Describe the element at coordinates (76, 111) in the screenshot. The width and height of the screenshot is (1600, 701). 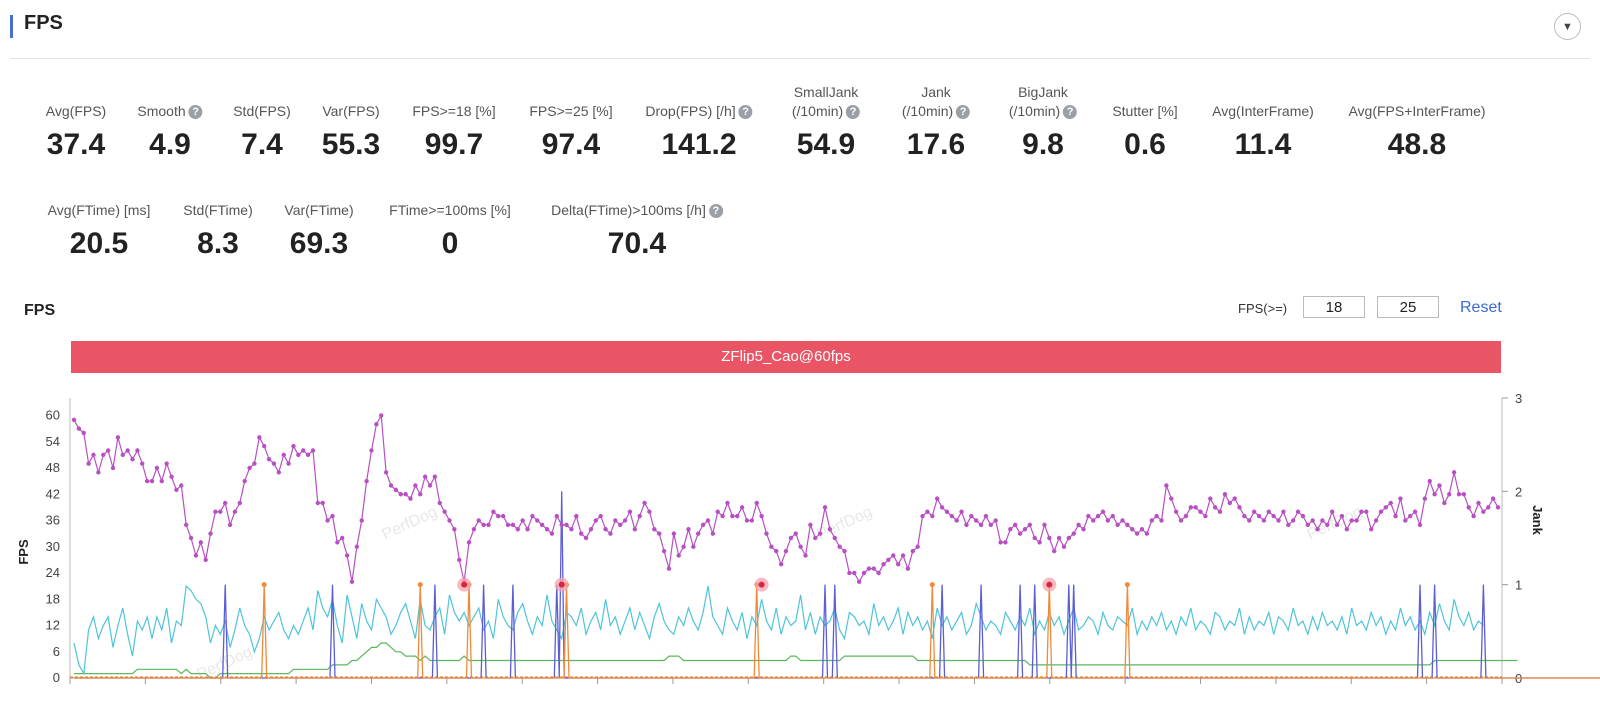
I see `metric-avg-fps-label-text: Avg(FPS)` at that location.